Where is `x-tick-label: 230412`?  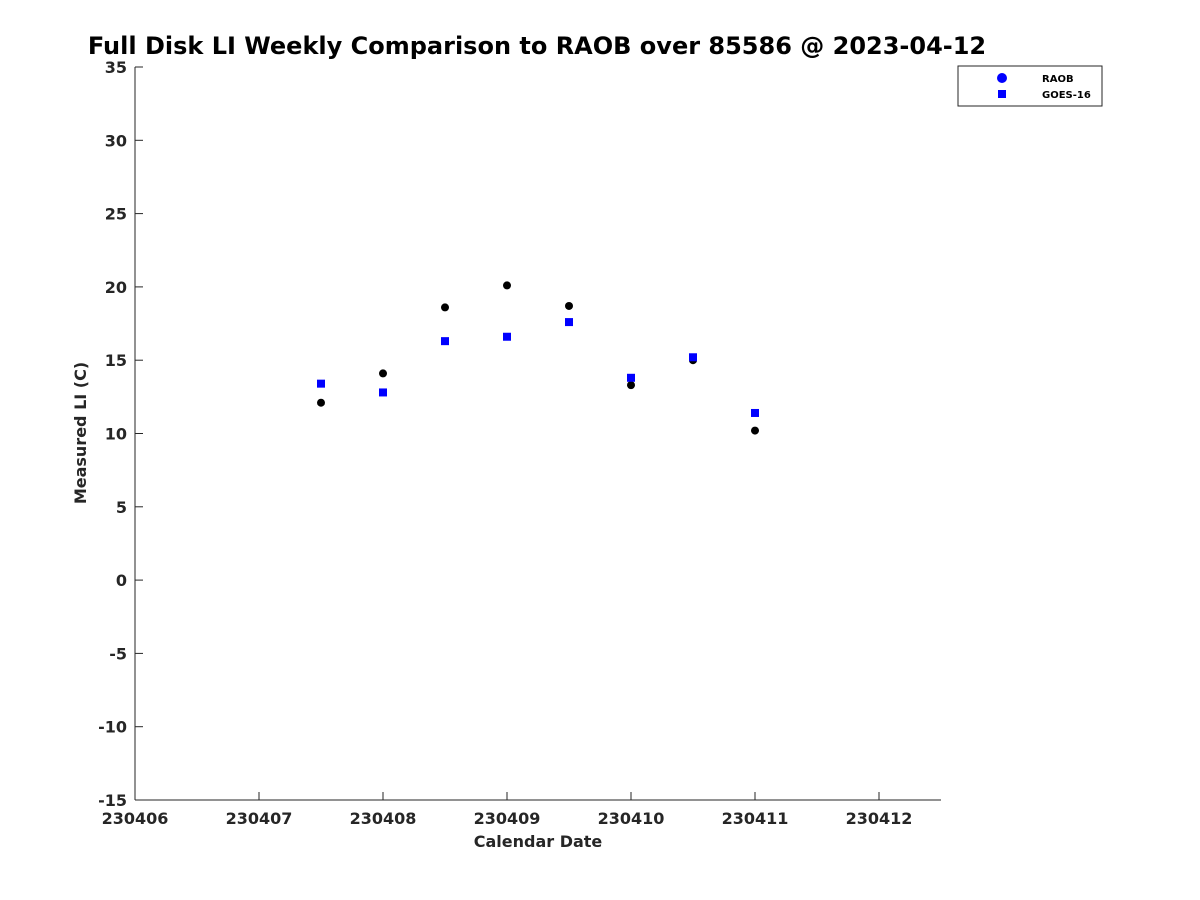
x-tick-label: 230412 is located at coordinates (879, 818).